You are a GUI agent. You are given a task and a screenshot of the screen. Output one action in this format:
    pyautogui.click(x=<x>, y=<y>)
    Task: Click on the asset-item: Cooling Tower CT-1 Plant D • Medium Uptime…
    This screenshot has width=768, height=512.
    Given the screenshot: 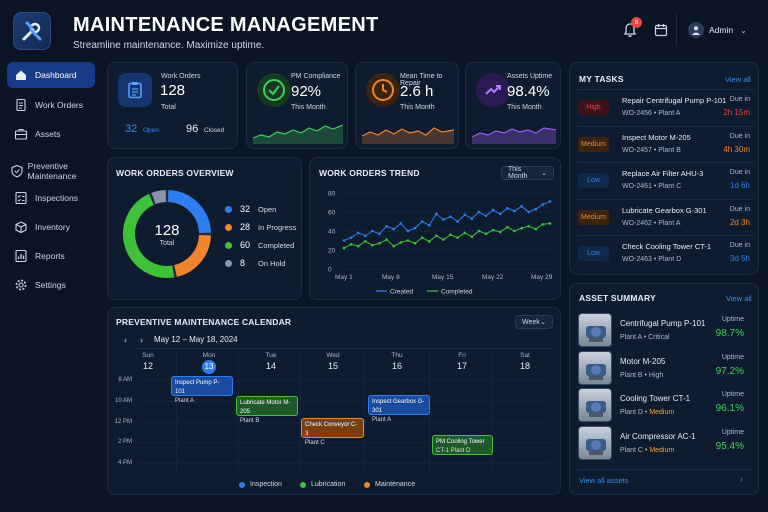 What is the action you would take?
    pyautogui.click(x=666, y=406)
    